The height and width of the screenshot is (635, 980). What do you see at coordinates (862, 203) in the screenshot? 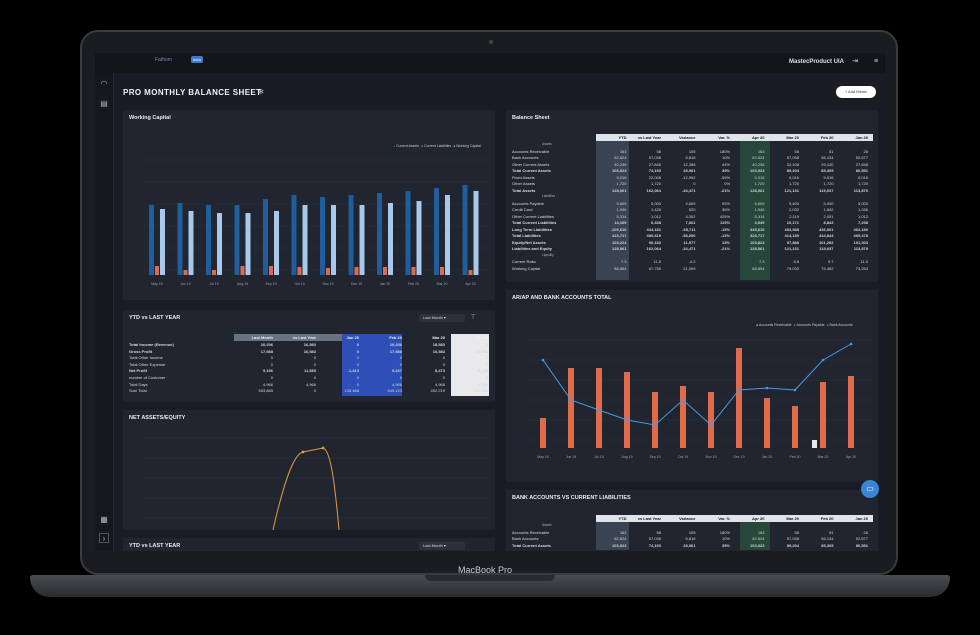
I see `table-cell: 5,000` at bounding box center [862, 203].